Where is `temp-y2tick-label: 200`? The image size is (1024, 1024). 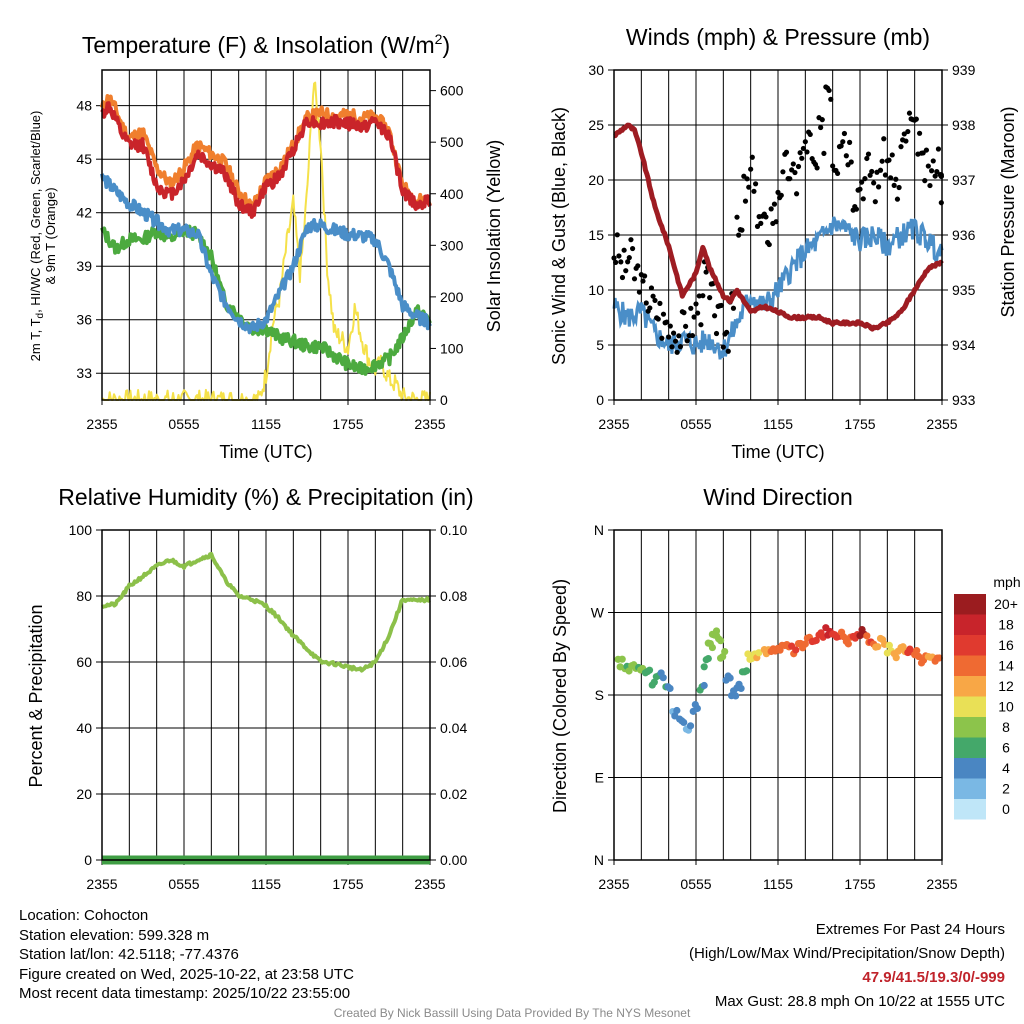
temp-y2tick-label: 200 is located at coordinates (452, 297).